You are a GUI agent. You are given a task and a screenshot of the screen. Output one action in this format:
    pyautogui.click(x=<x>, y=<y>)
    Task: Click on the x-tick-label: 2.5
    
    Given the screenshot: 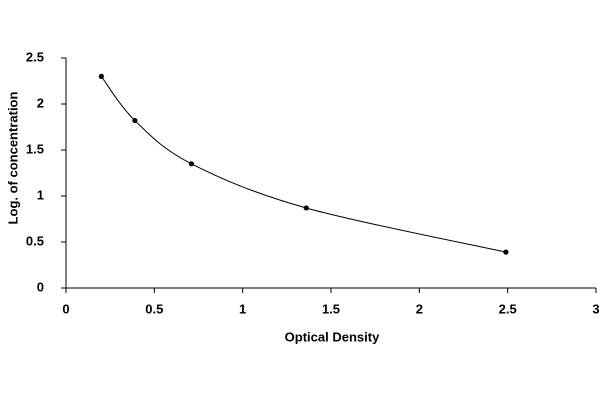 What is the action you would take?
    pyautogui.click(x=508, y=308)
    